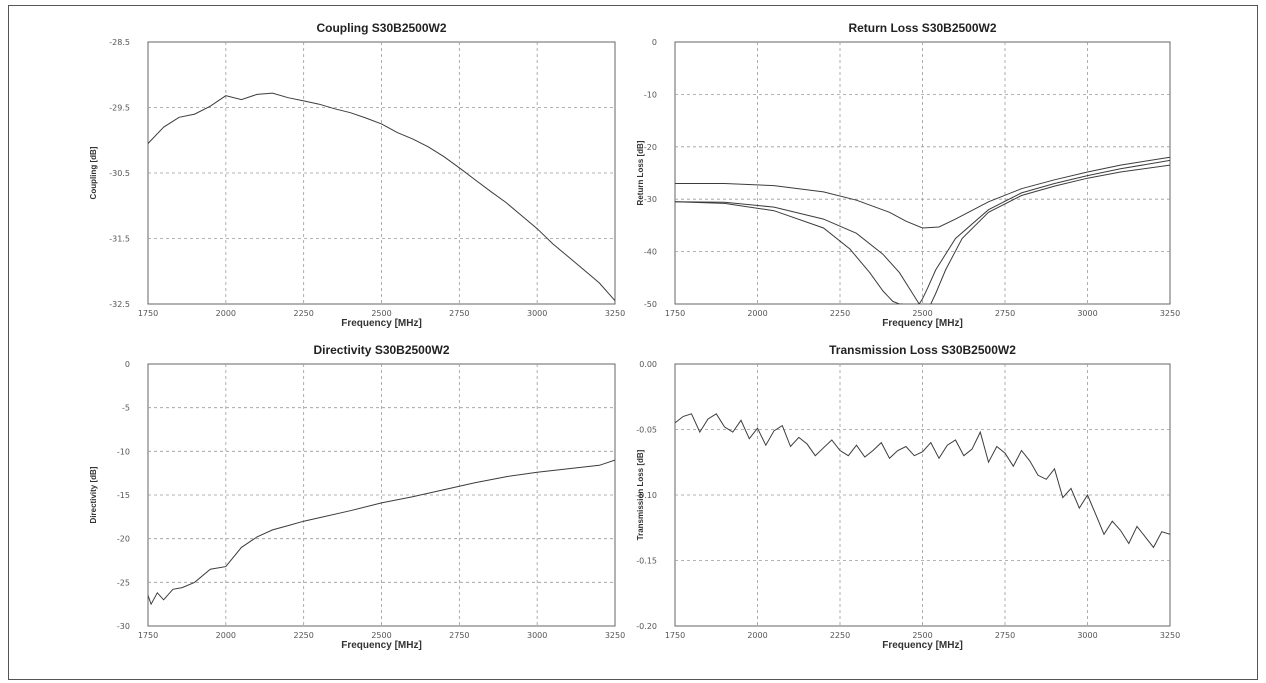  Describe the element at coordinates (650, 252) in the screenshot. I see `y-tick-label: -40` at that location.